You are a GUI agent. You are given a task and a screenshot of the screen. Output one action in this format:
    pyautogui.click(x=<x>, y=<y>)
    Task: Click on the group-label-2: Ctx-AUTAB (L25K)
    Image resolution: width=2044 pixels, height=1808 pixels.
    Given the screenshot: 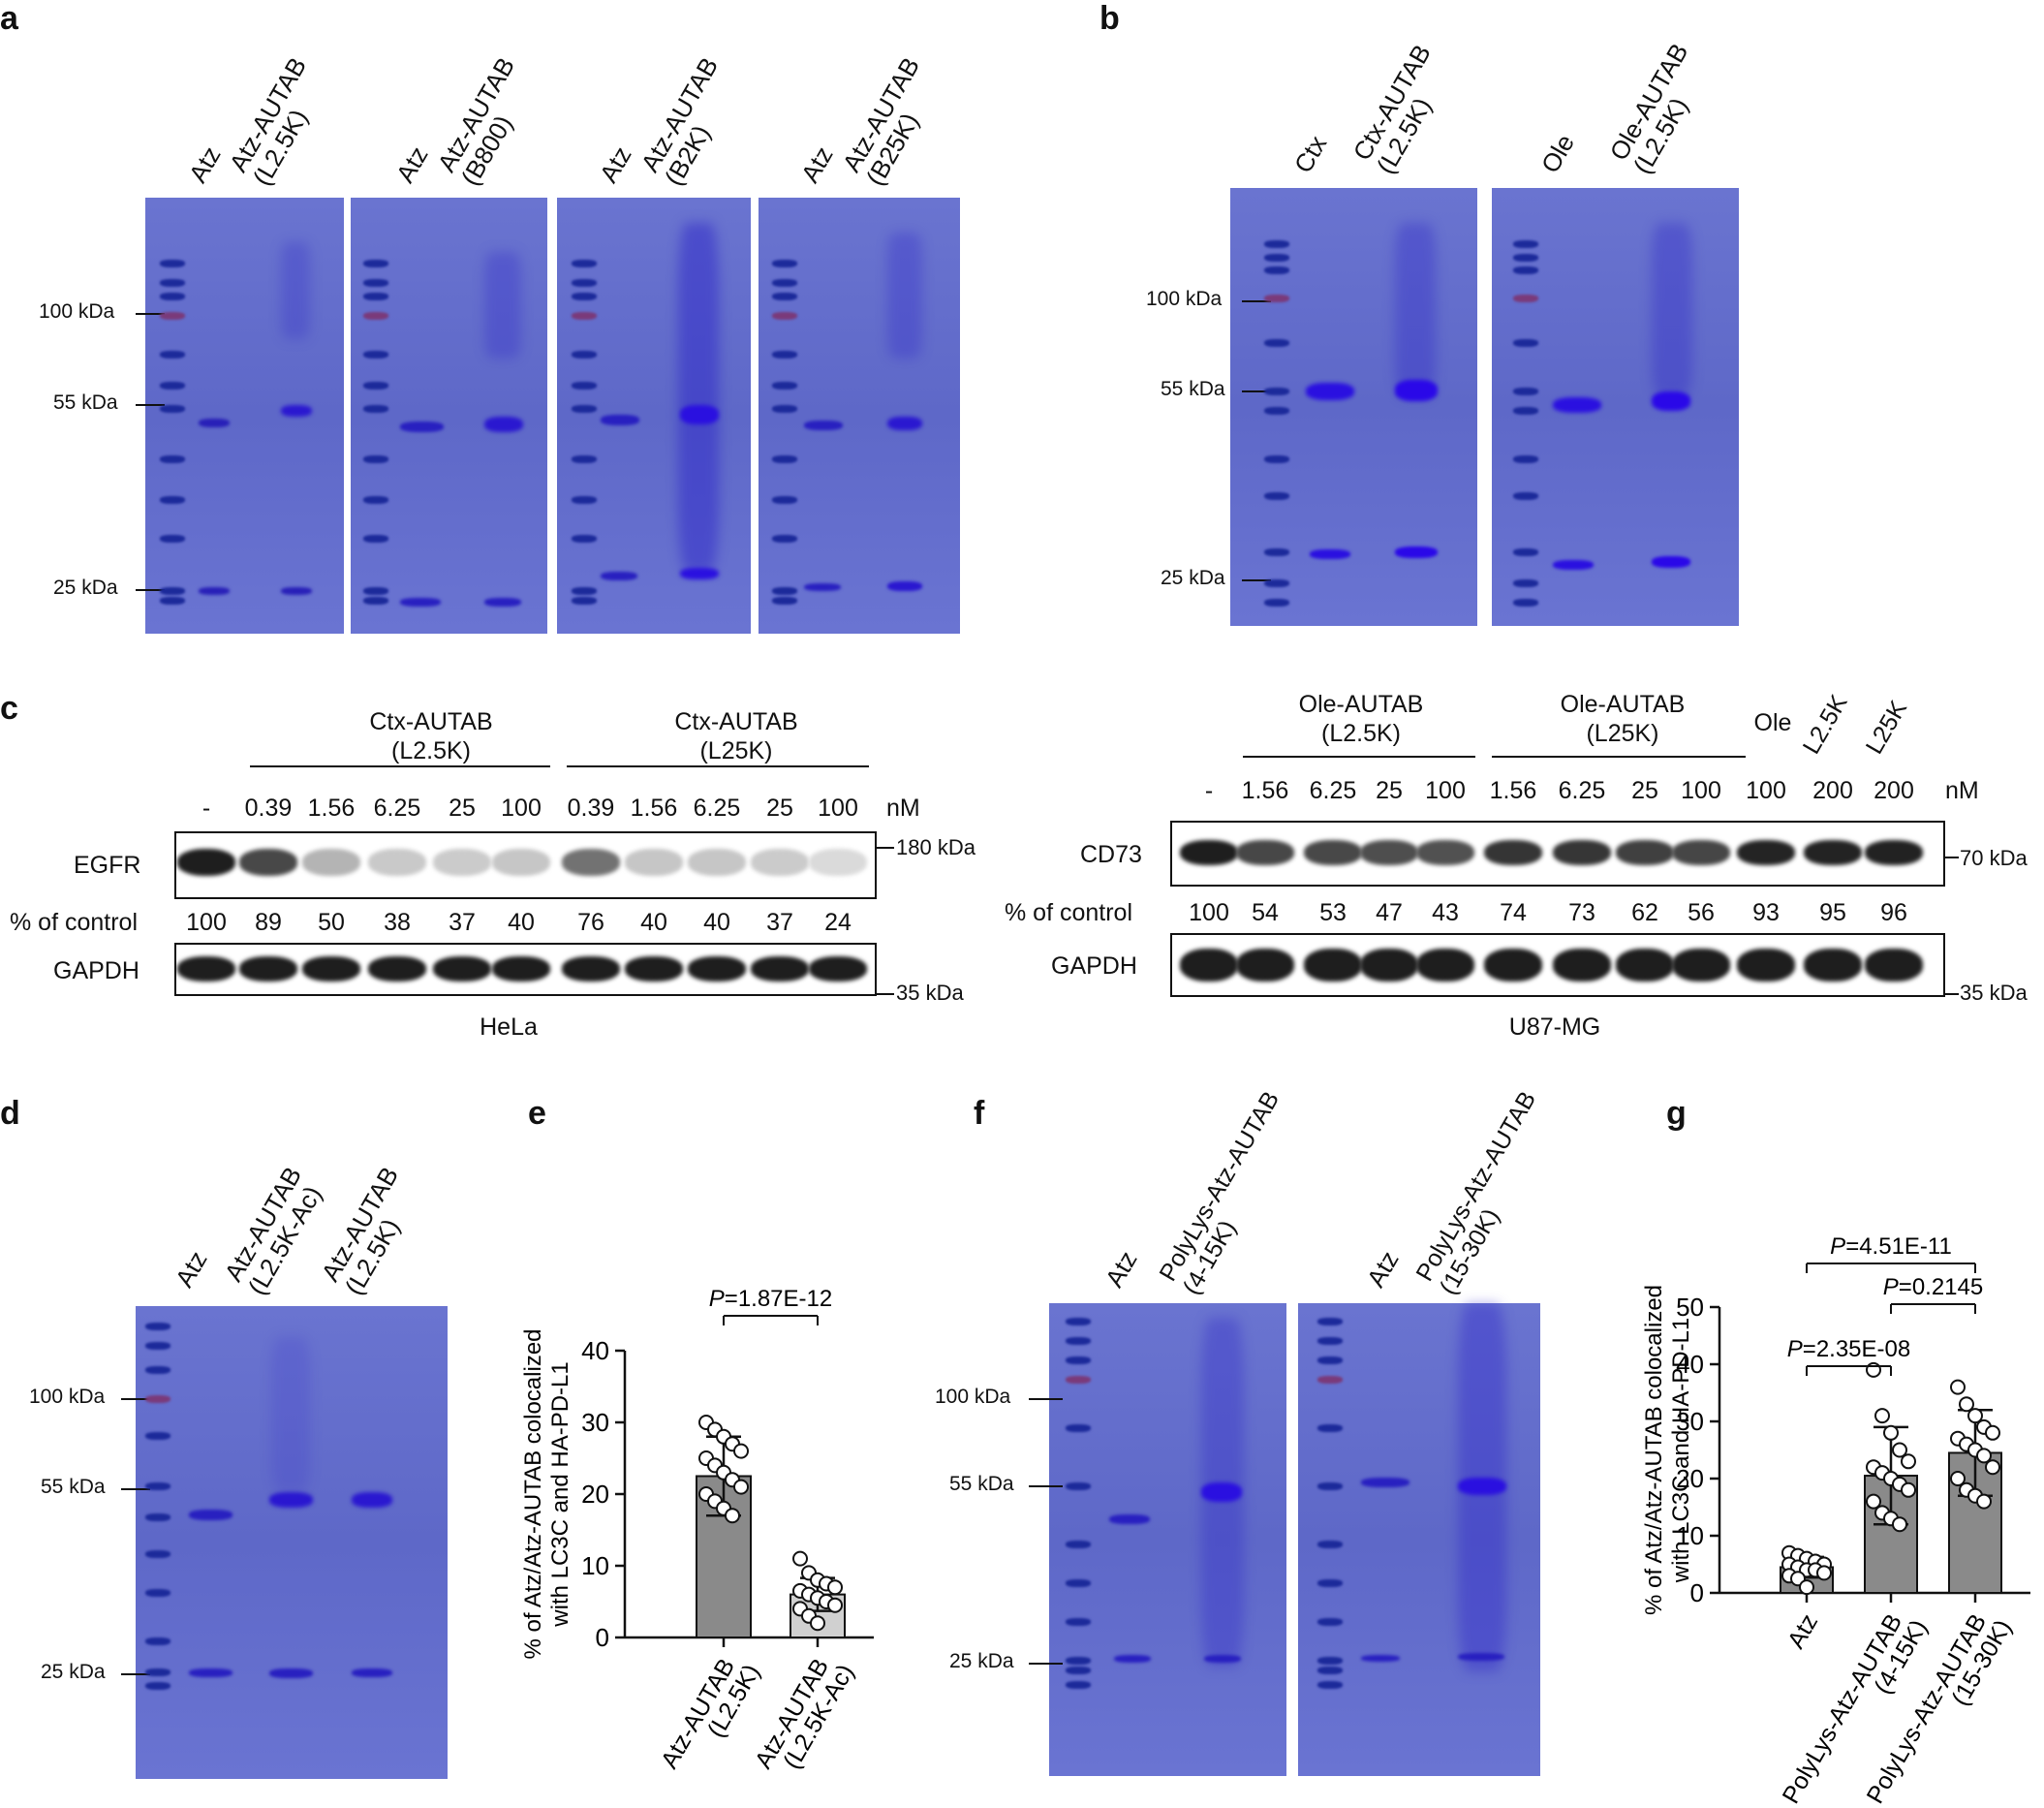 What is the action you would take?
    pyautogui.click(x=736, y=736)
    